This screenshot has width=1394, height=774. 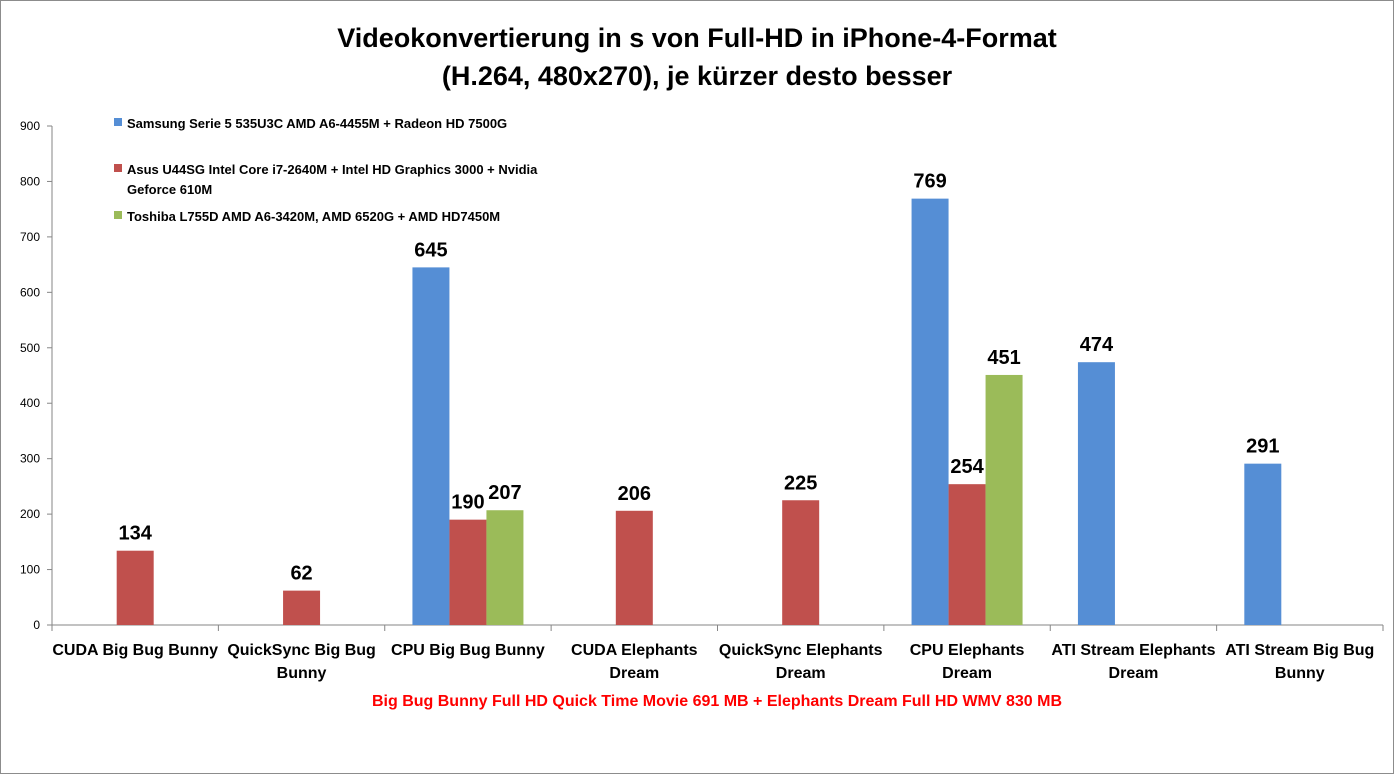 What do you see at coordinates (800, 483) in the screenshot?
I see `data-label: 225` at bounding box center [800, 483].